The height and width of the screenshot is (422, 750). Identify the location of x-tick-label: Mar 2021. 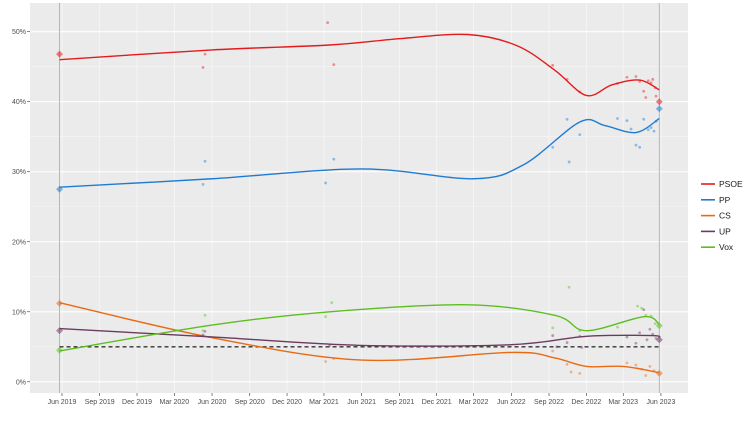
(324, 402).